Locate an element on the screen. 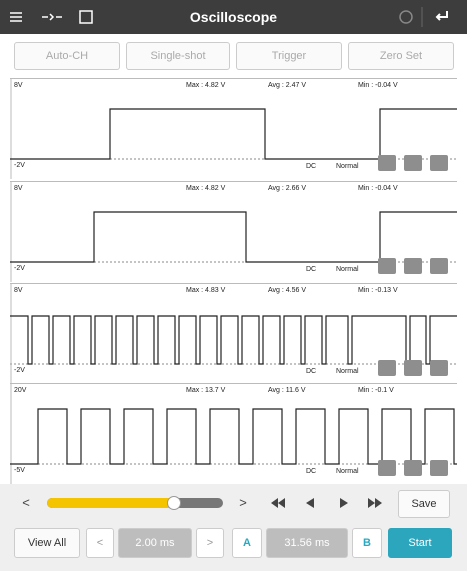 This screenshot has height=571, width=467. start-button: Start is located at coordinates (420, 543).